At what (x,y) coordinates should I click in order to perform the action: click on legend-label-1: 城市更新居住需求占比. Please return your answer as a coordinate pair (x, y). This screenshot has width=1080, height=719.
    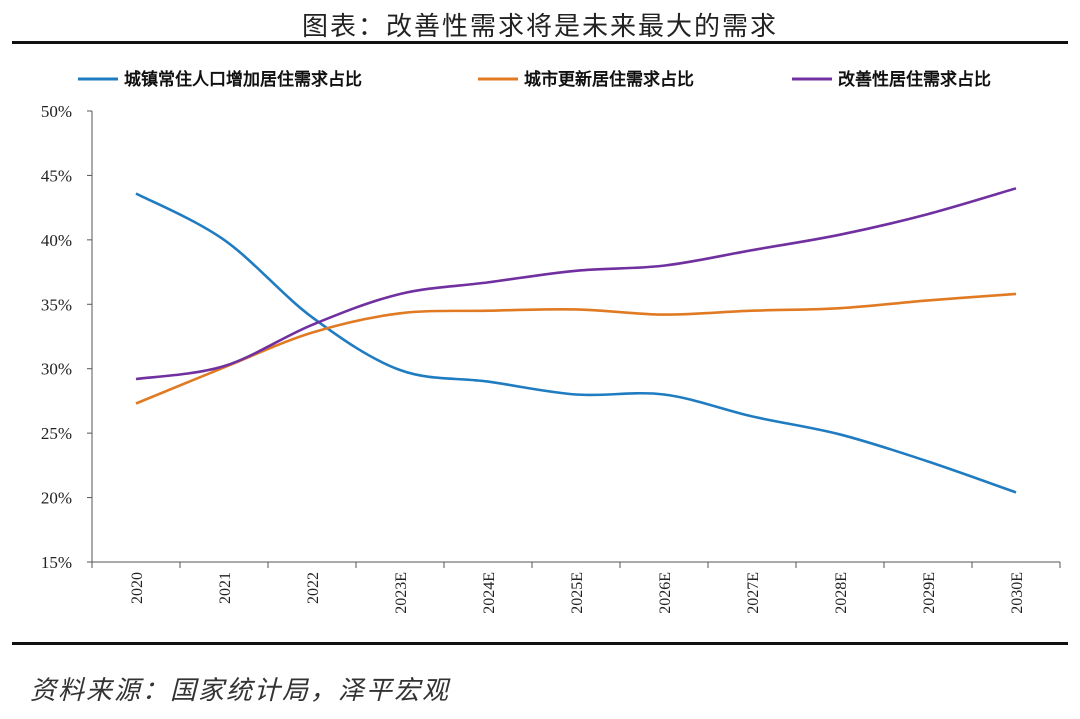
    Looking at the image, I should click on (609, 79).